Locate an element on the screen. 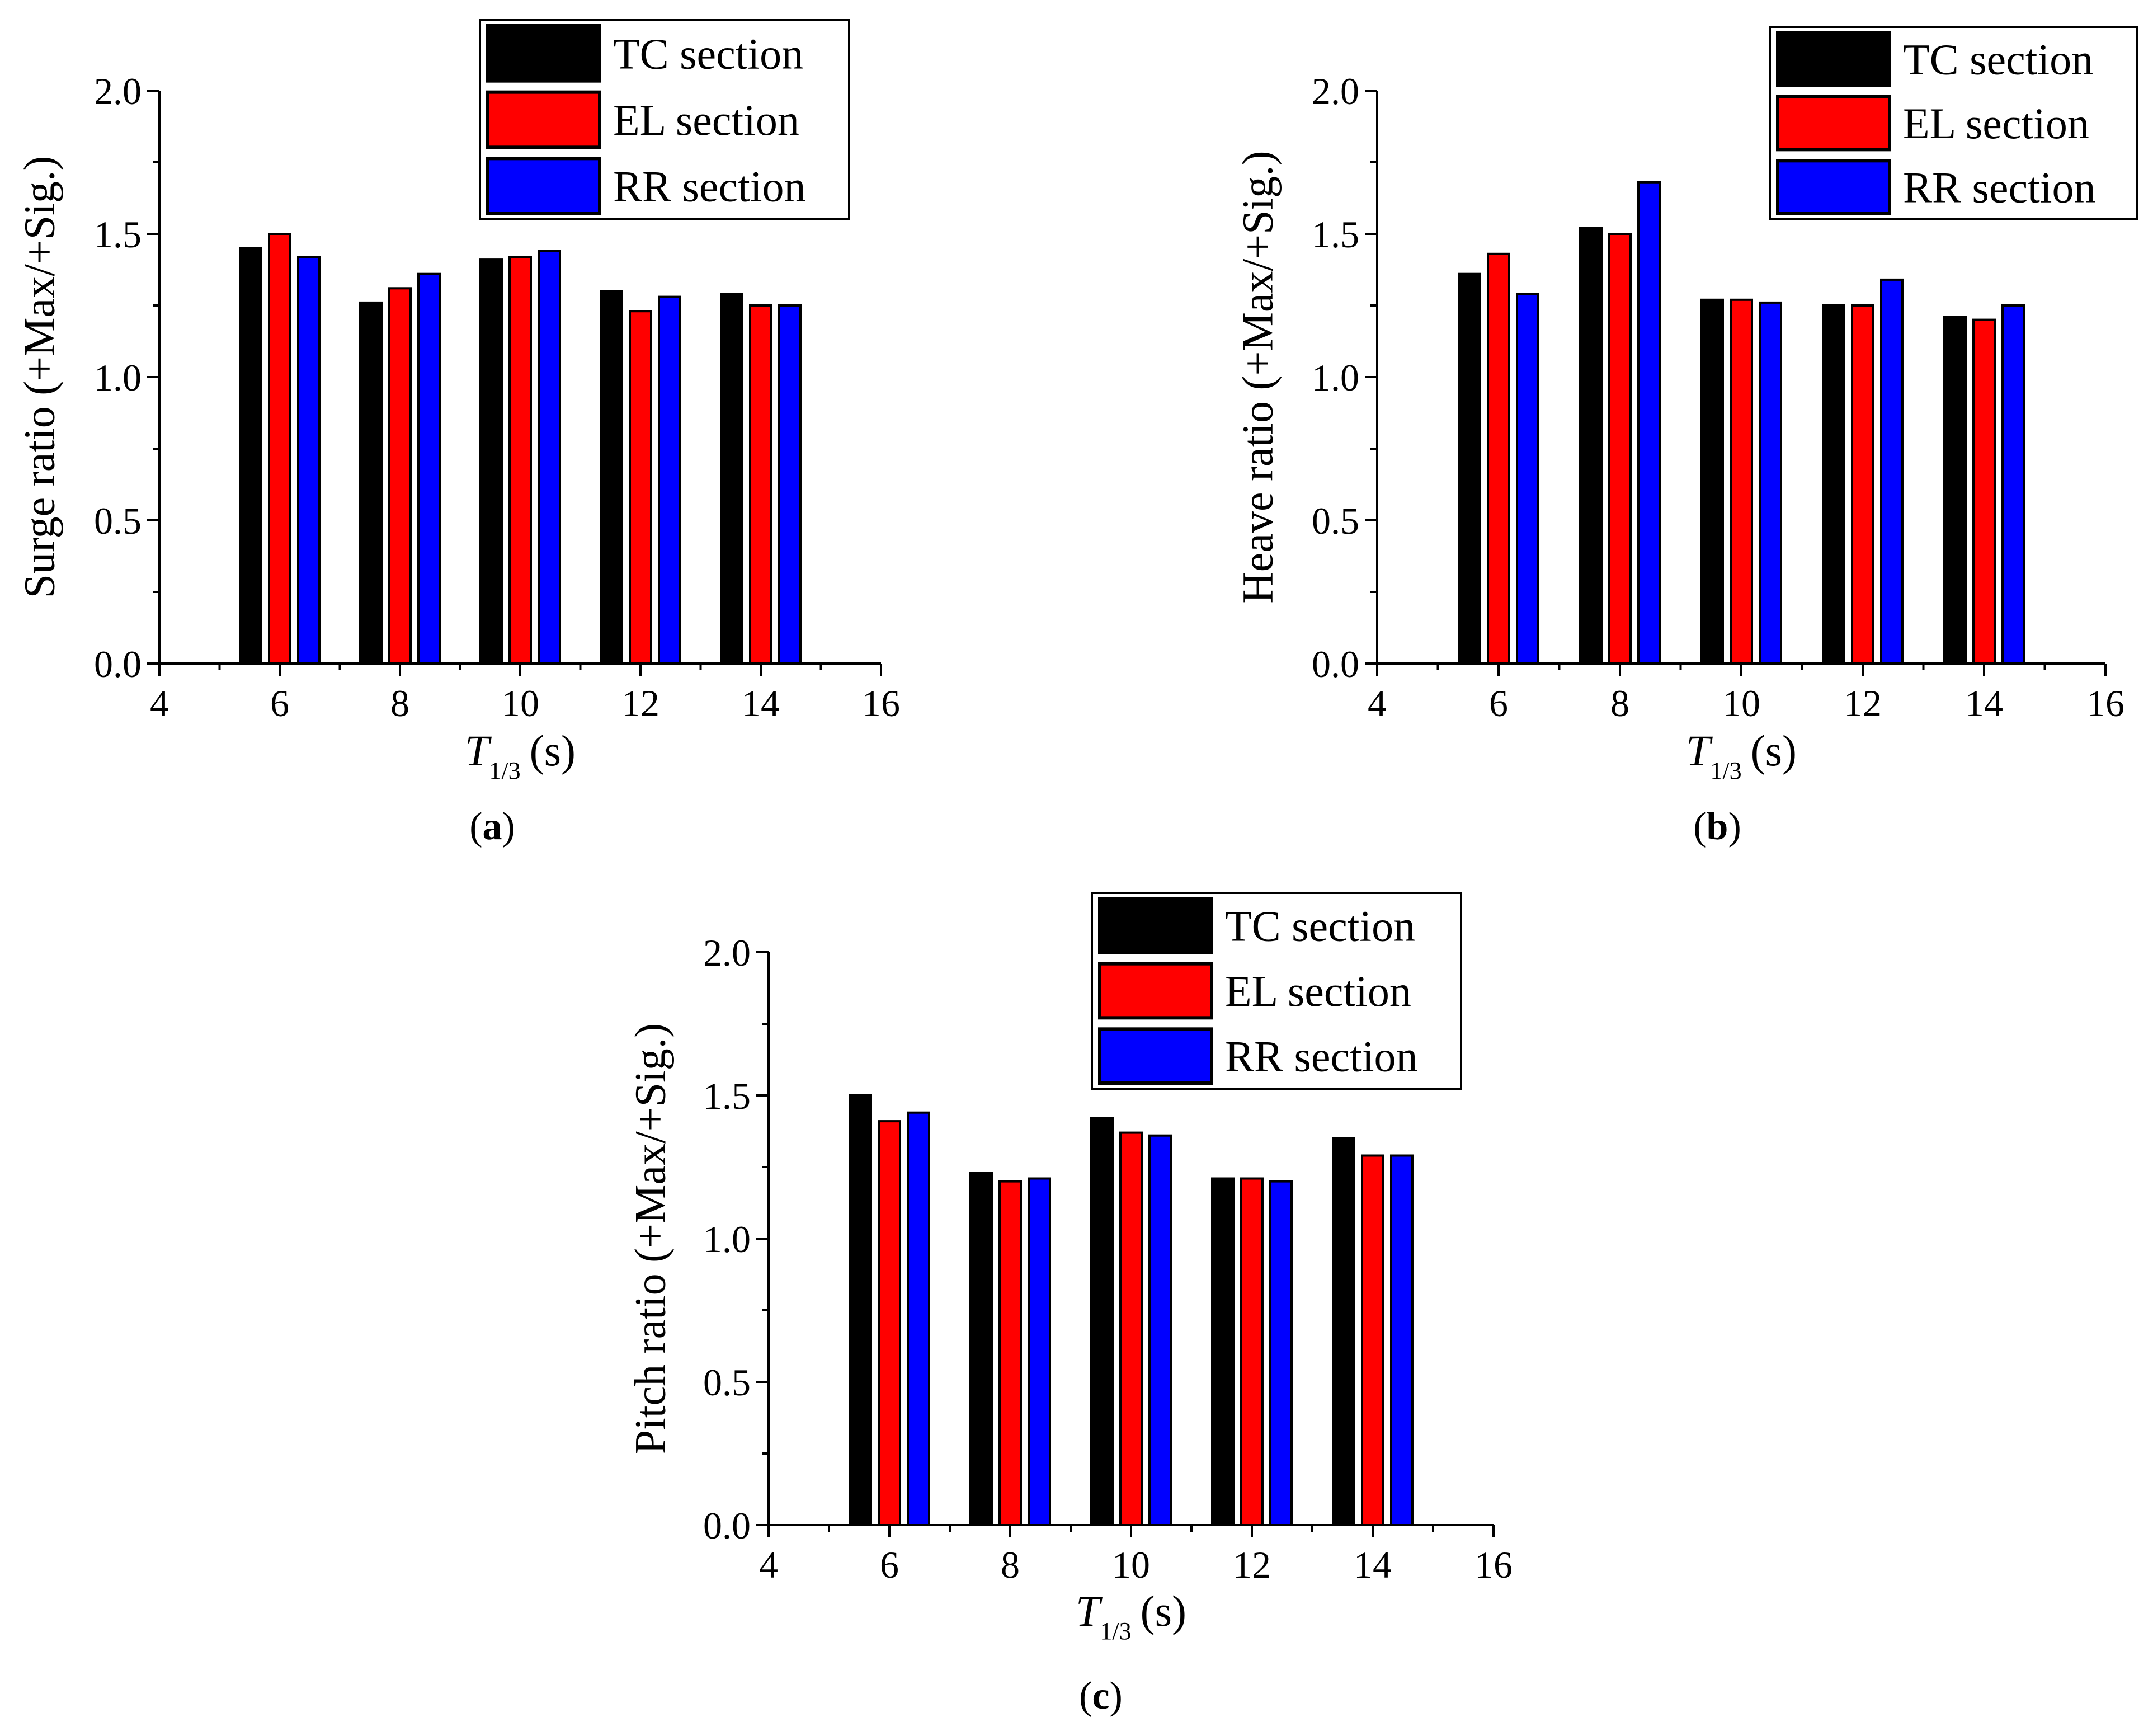 The height and width of the screenshot is (1736, 2153). y-axis-title: Pitch ratio (+Max/+Sig.) is located at coordinates (650, 1238).